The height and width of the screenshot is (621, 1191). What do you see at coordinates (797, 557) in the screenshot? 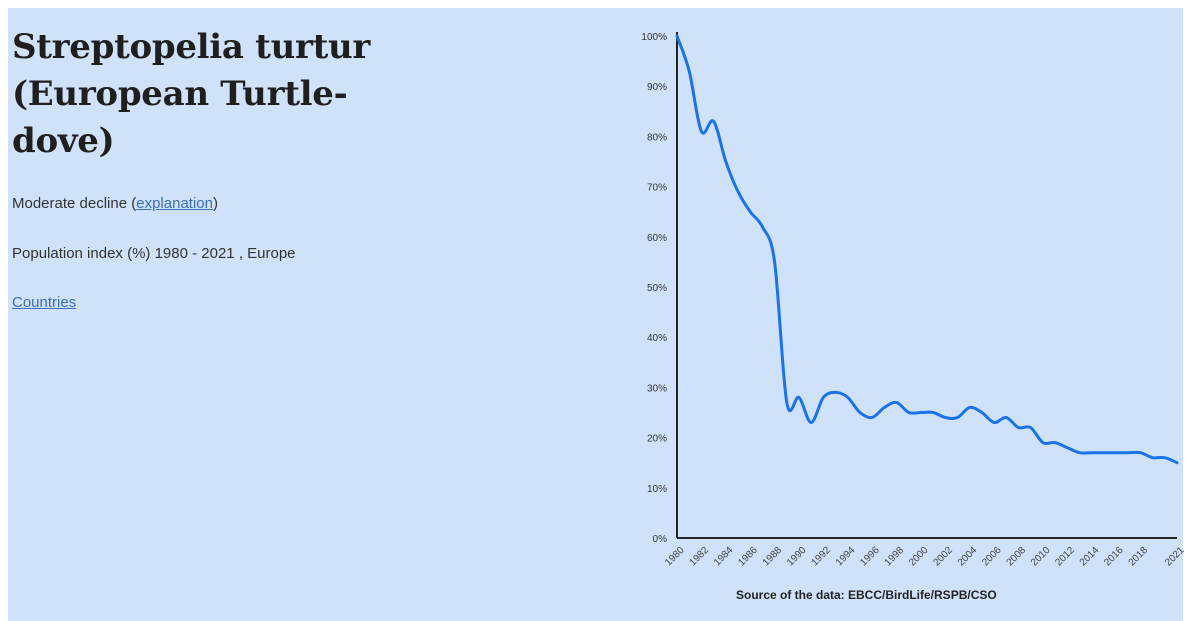
I see `x-tick-label: 1990` at bounding box center [797, 557].